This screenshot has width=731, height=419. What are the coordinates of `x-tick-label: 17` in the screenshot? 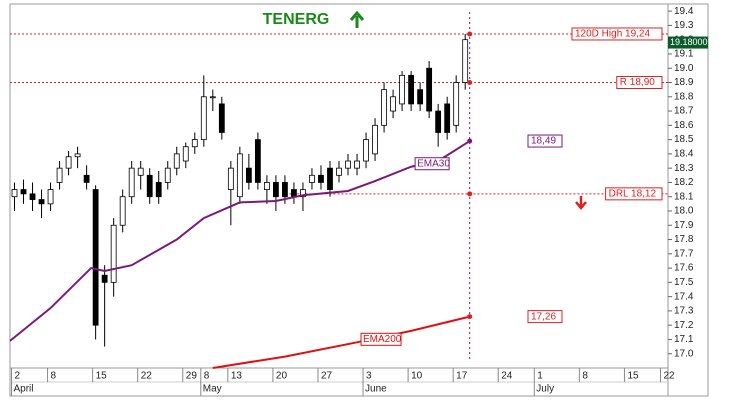 It's located at (462, 376).